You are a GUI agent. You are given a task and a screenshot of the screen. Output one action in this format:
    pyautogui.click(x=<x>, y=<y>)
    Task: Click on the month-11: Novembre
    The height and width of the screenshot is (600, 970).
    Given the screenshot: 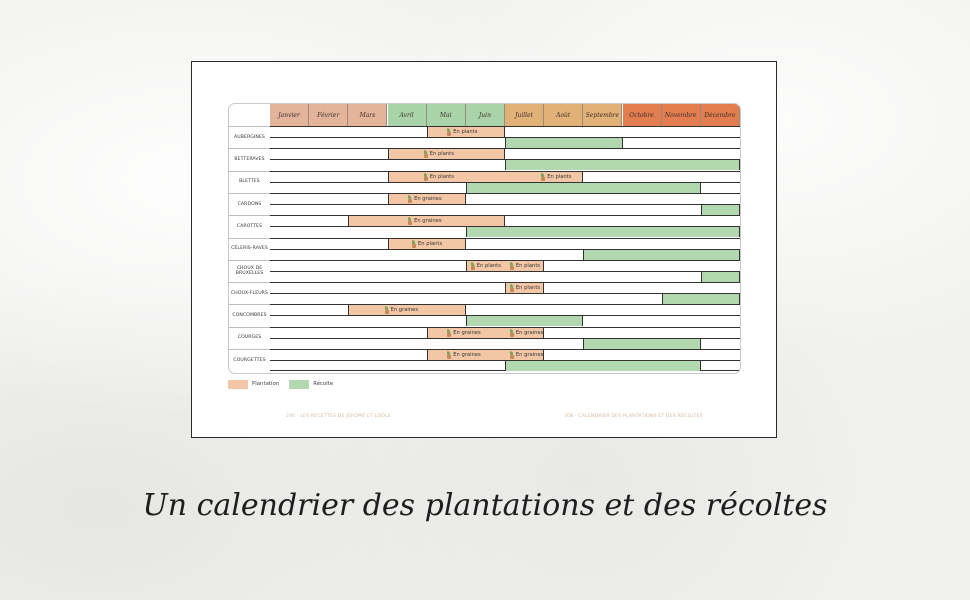 What is the action you would take?
    pyautogui.click(x=681, y=115)
    